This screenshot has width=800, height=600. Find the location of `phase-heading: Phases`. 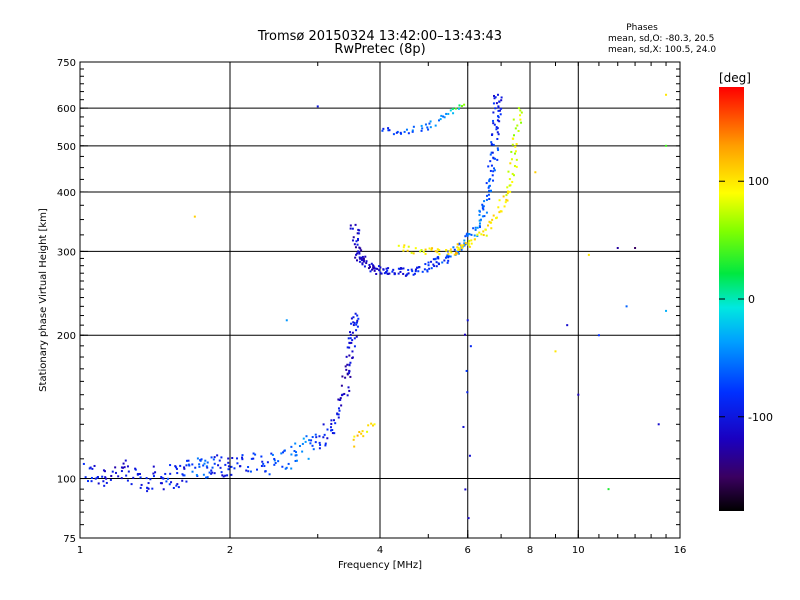

phase-heading: Phases is located at coordinates (642, 28).